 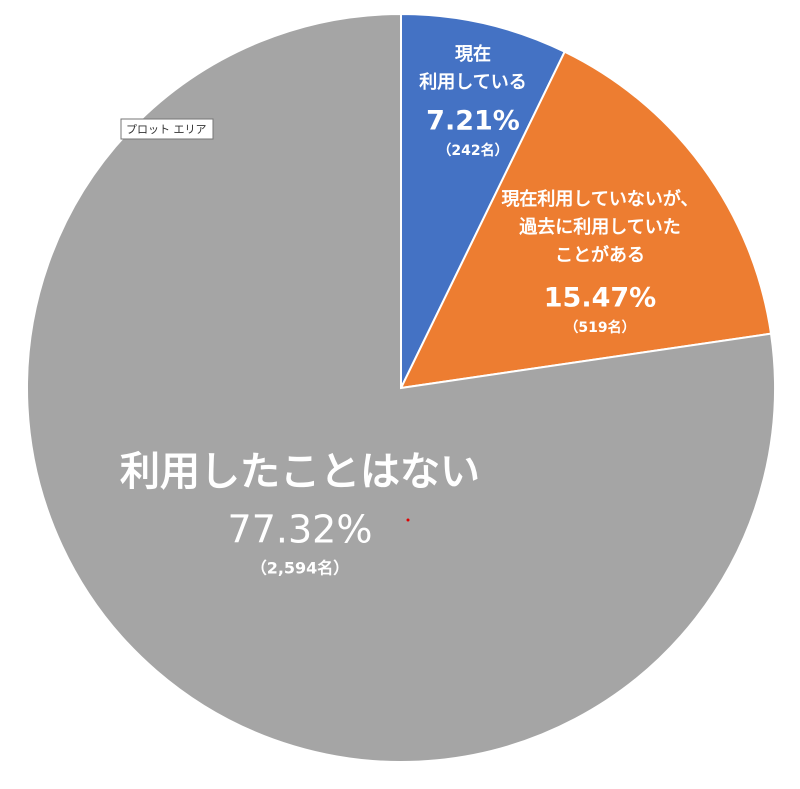 I want to click on count-label: （2,594名）, so click(x=300, y=568).